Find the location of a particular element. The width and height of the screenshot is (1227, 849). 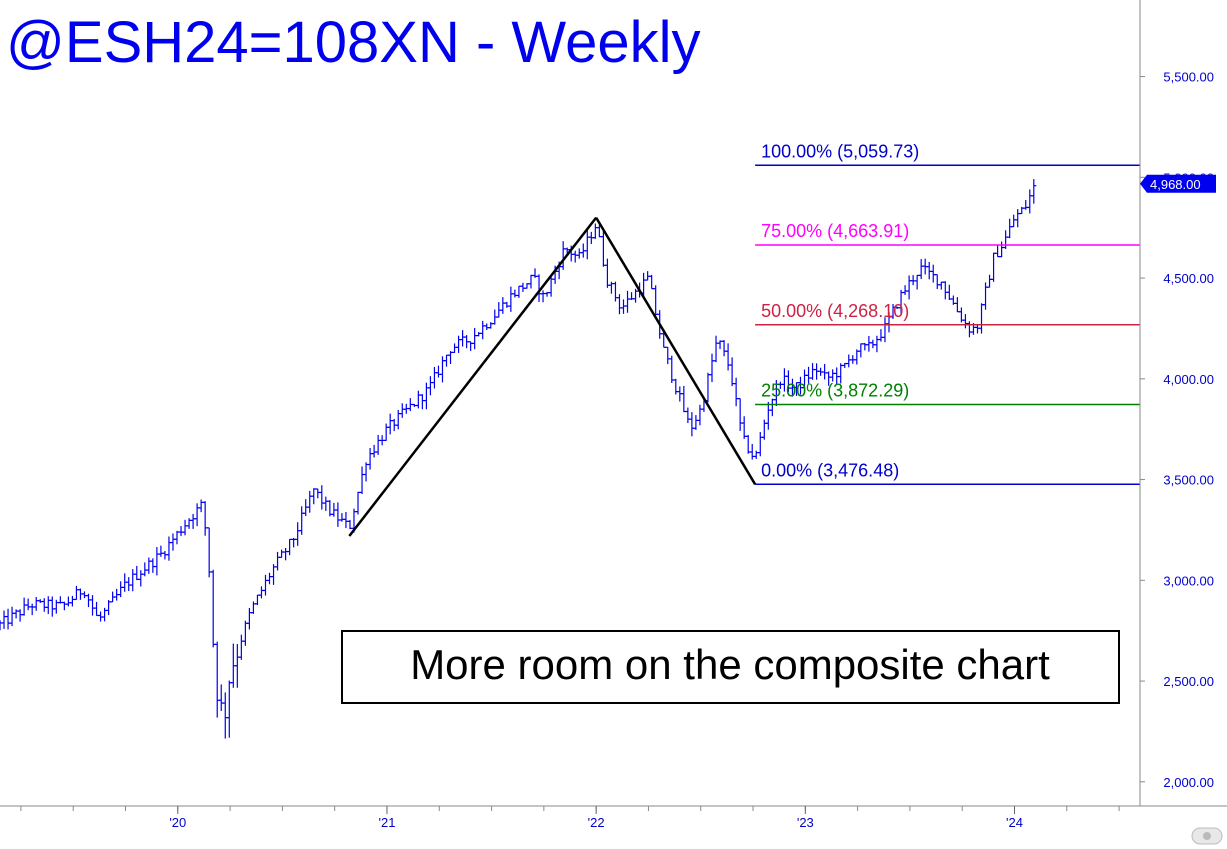

y-tick-label: 3,500.00 is located at coordinates (1188, 480).